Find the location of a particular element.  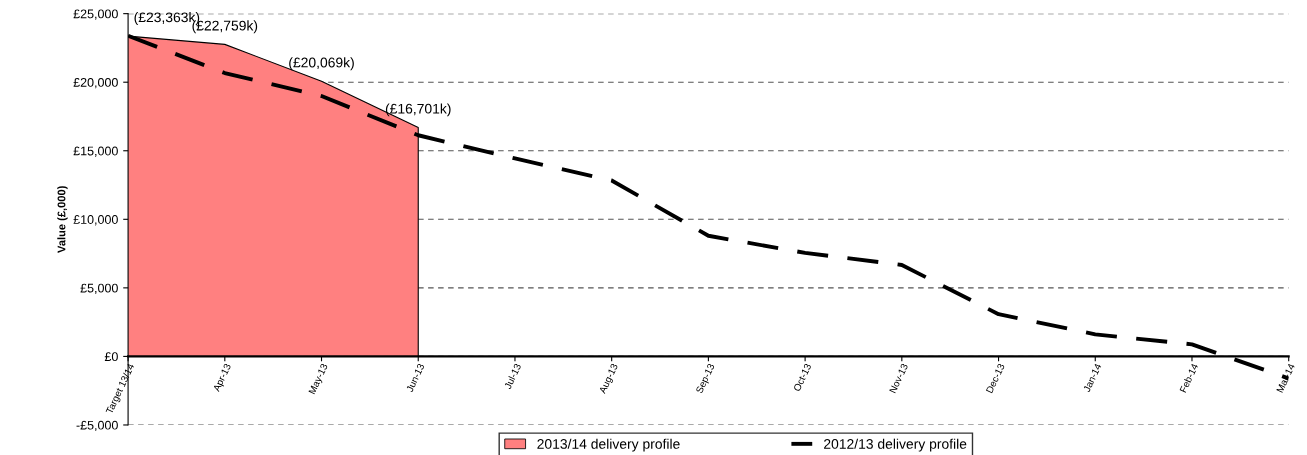

y-tick-label: £0 is located at coordinates (111, 357).